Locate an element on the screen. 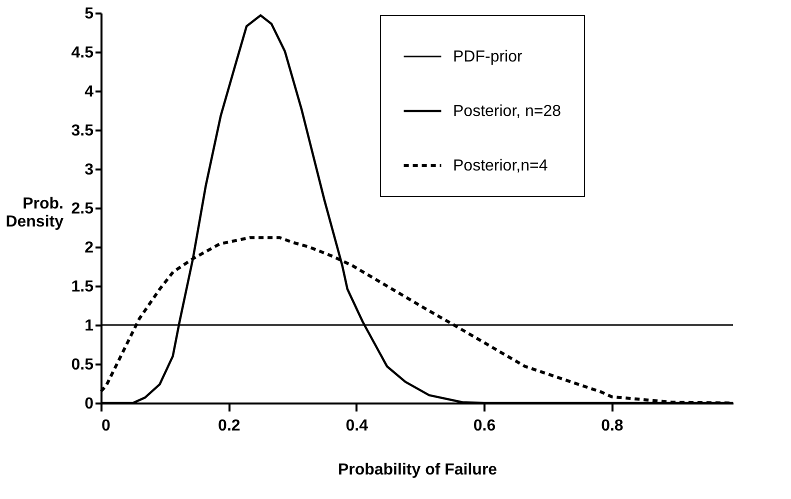 The width and height of the screenshot is (791, 499). x-tick-label: 0 is located at coordinates (106, 426).